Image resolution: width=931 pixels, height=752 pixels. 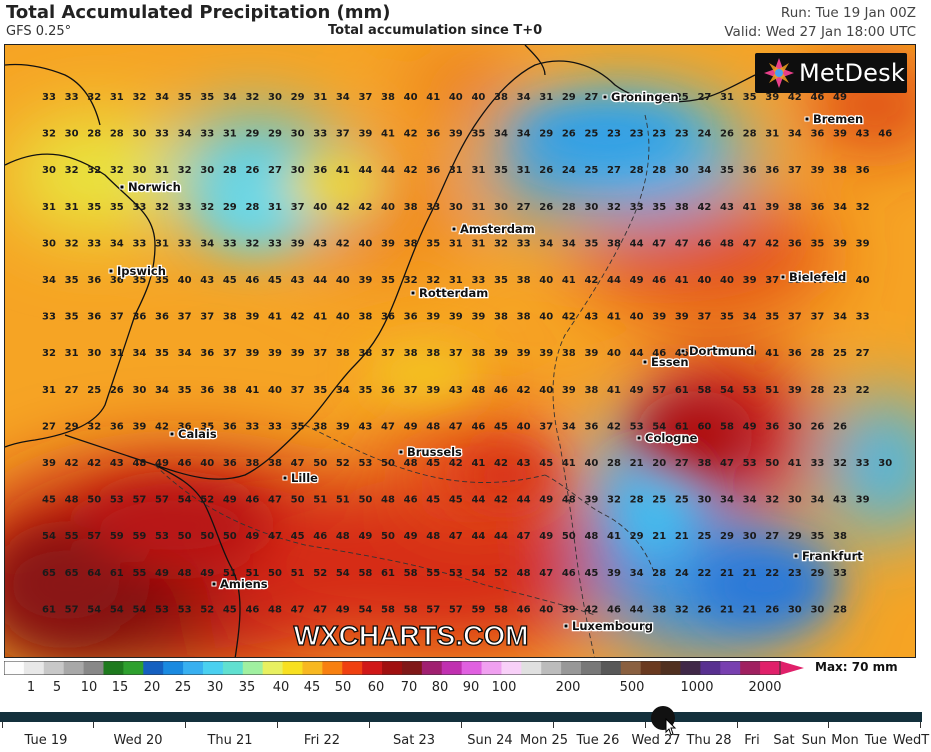 What do you see at coordinates (138, 740) in the screenshot?
I see `timeline-day-label: Wed 20` at bounding box center [138, 740].